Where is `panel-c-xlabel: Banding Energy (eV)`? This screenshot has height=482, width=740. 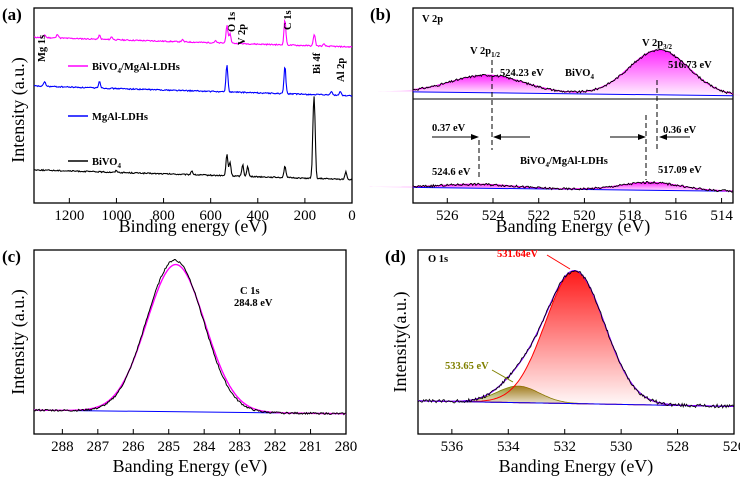
panel-c-xlabel: Banding Energy (eV) is located at coordinates (190, 466).